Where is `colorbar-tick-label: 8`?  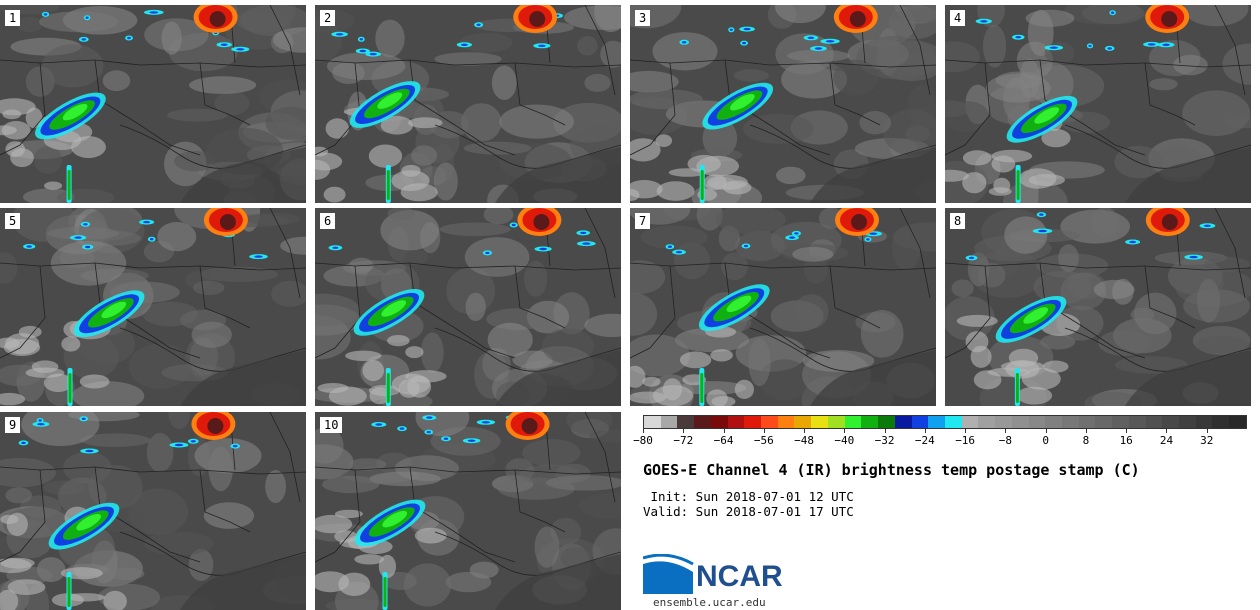 colorbar-tick-label: 8 is located at coordinates (1086, 440).